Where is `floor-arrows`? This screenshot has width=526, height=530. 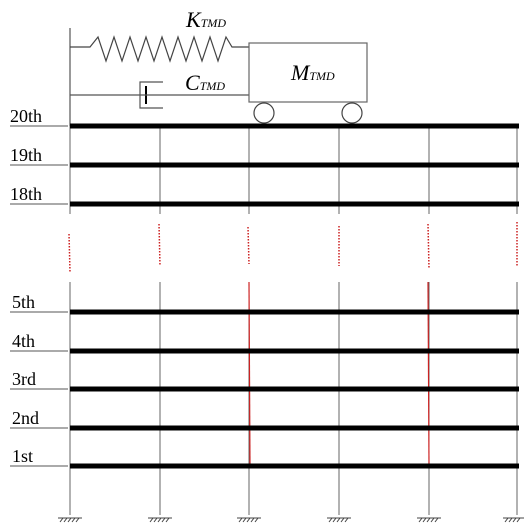
floor-arrows is located at coordinates (39, 296).